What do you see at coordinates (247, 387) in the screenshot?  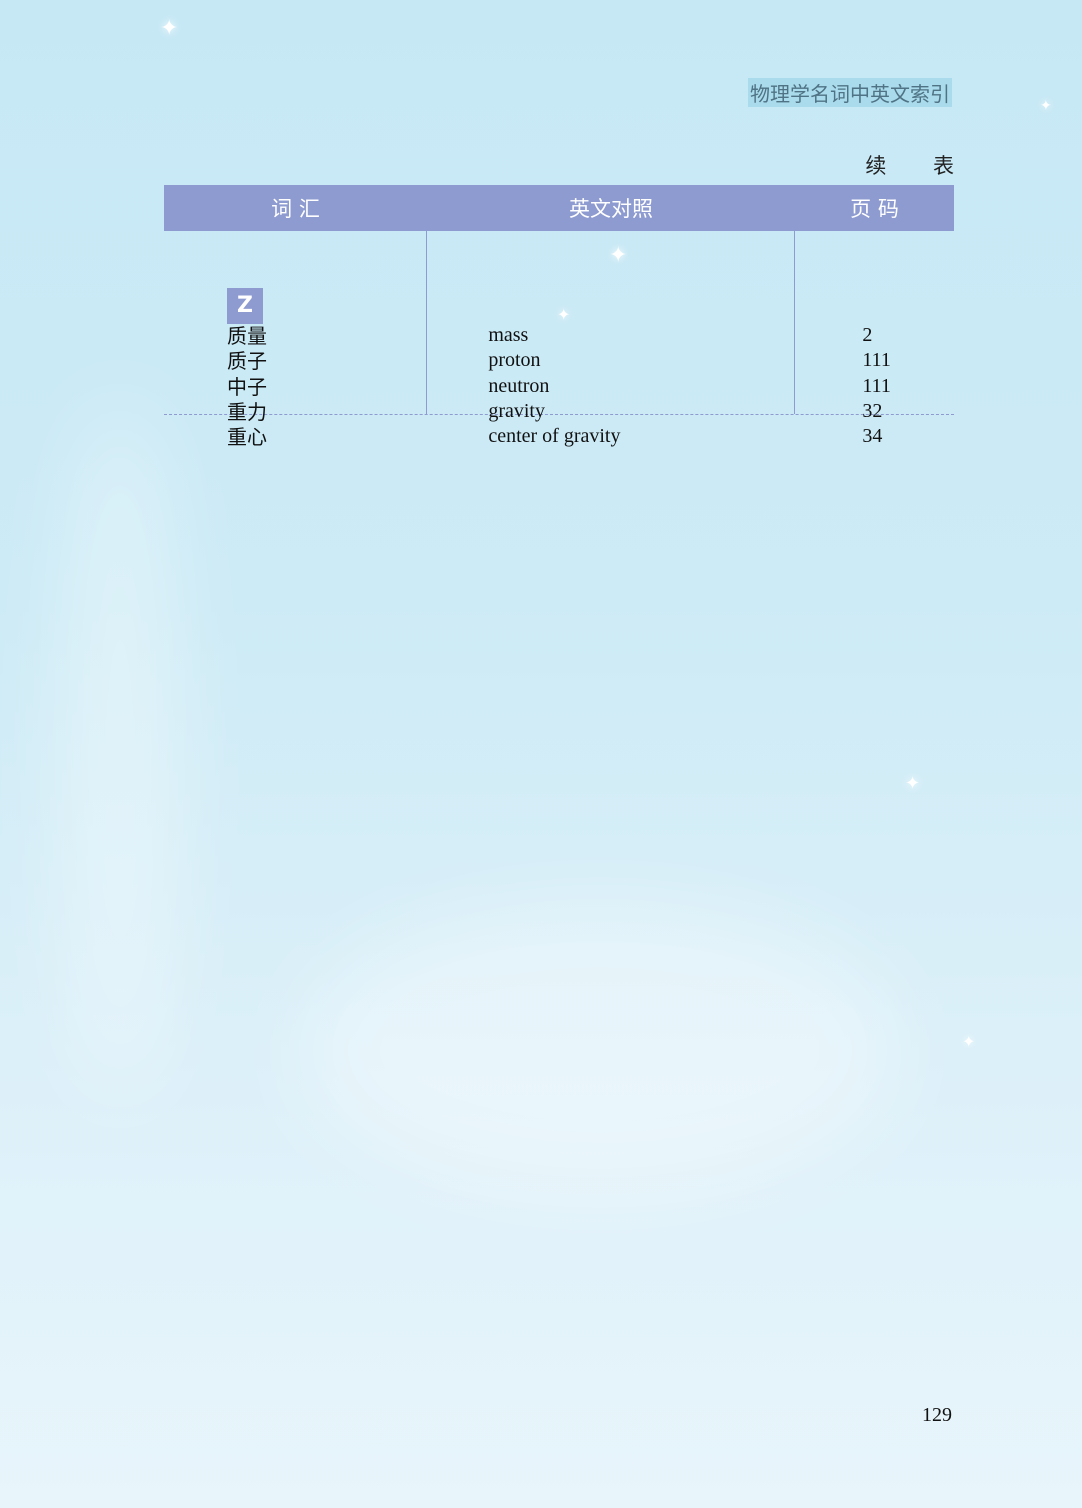 I see `term-cell: 中子` at bounding box center [247, 387].